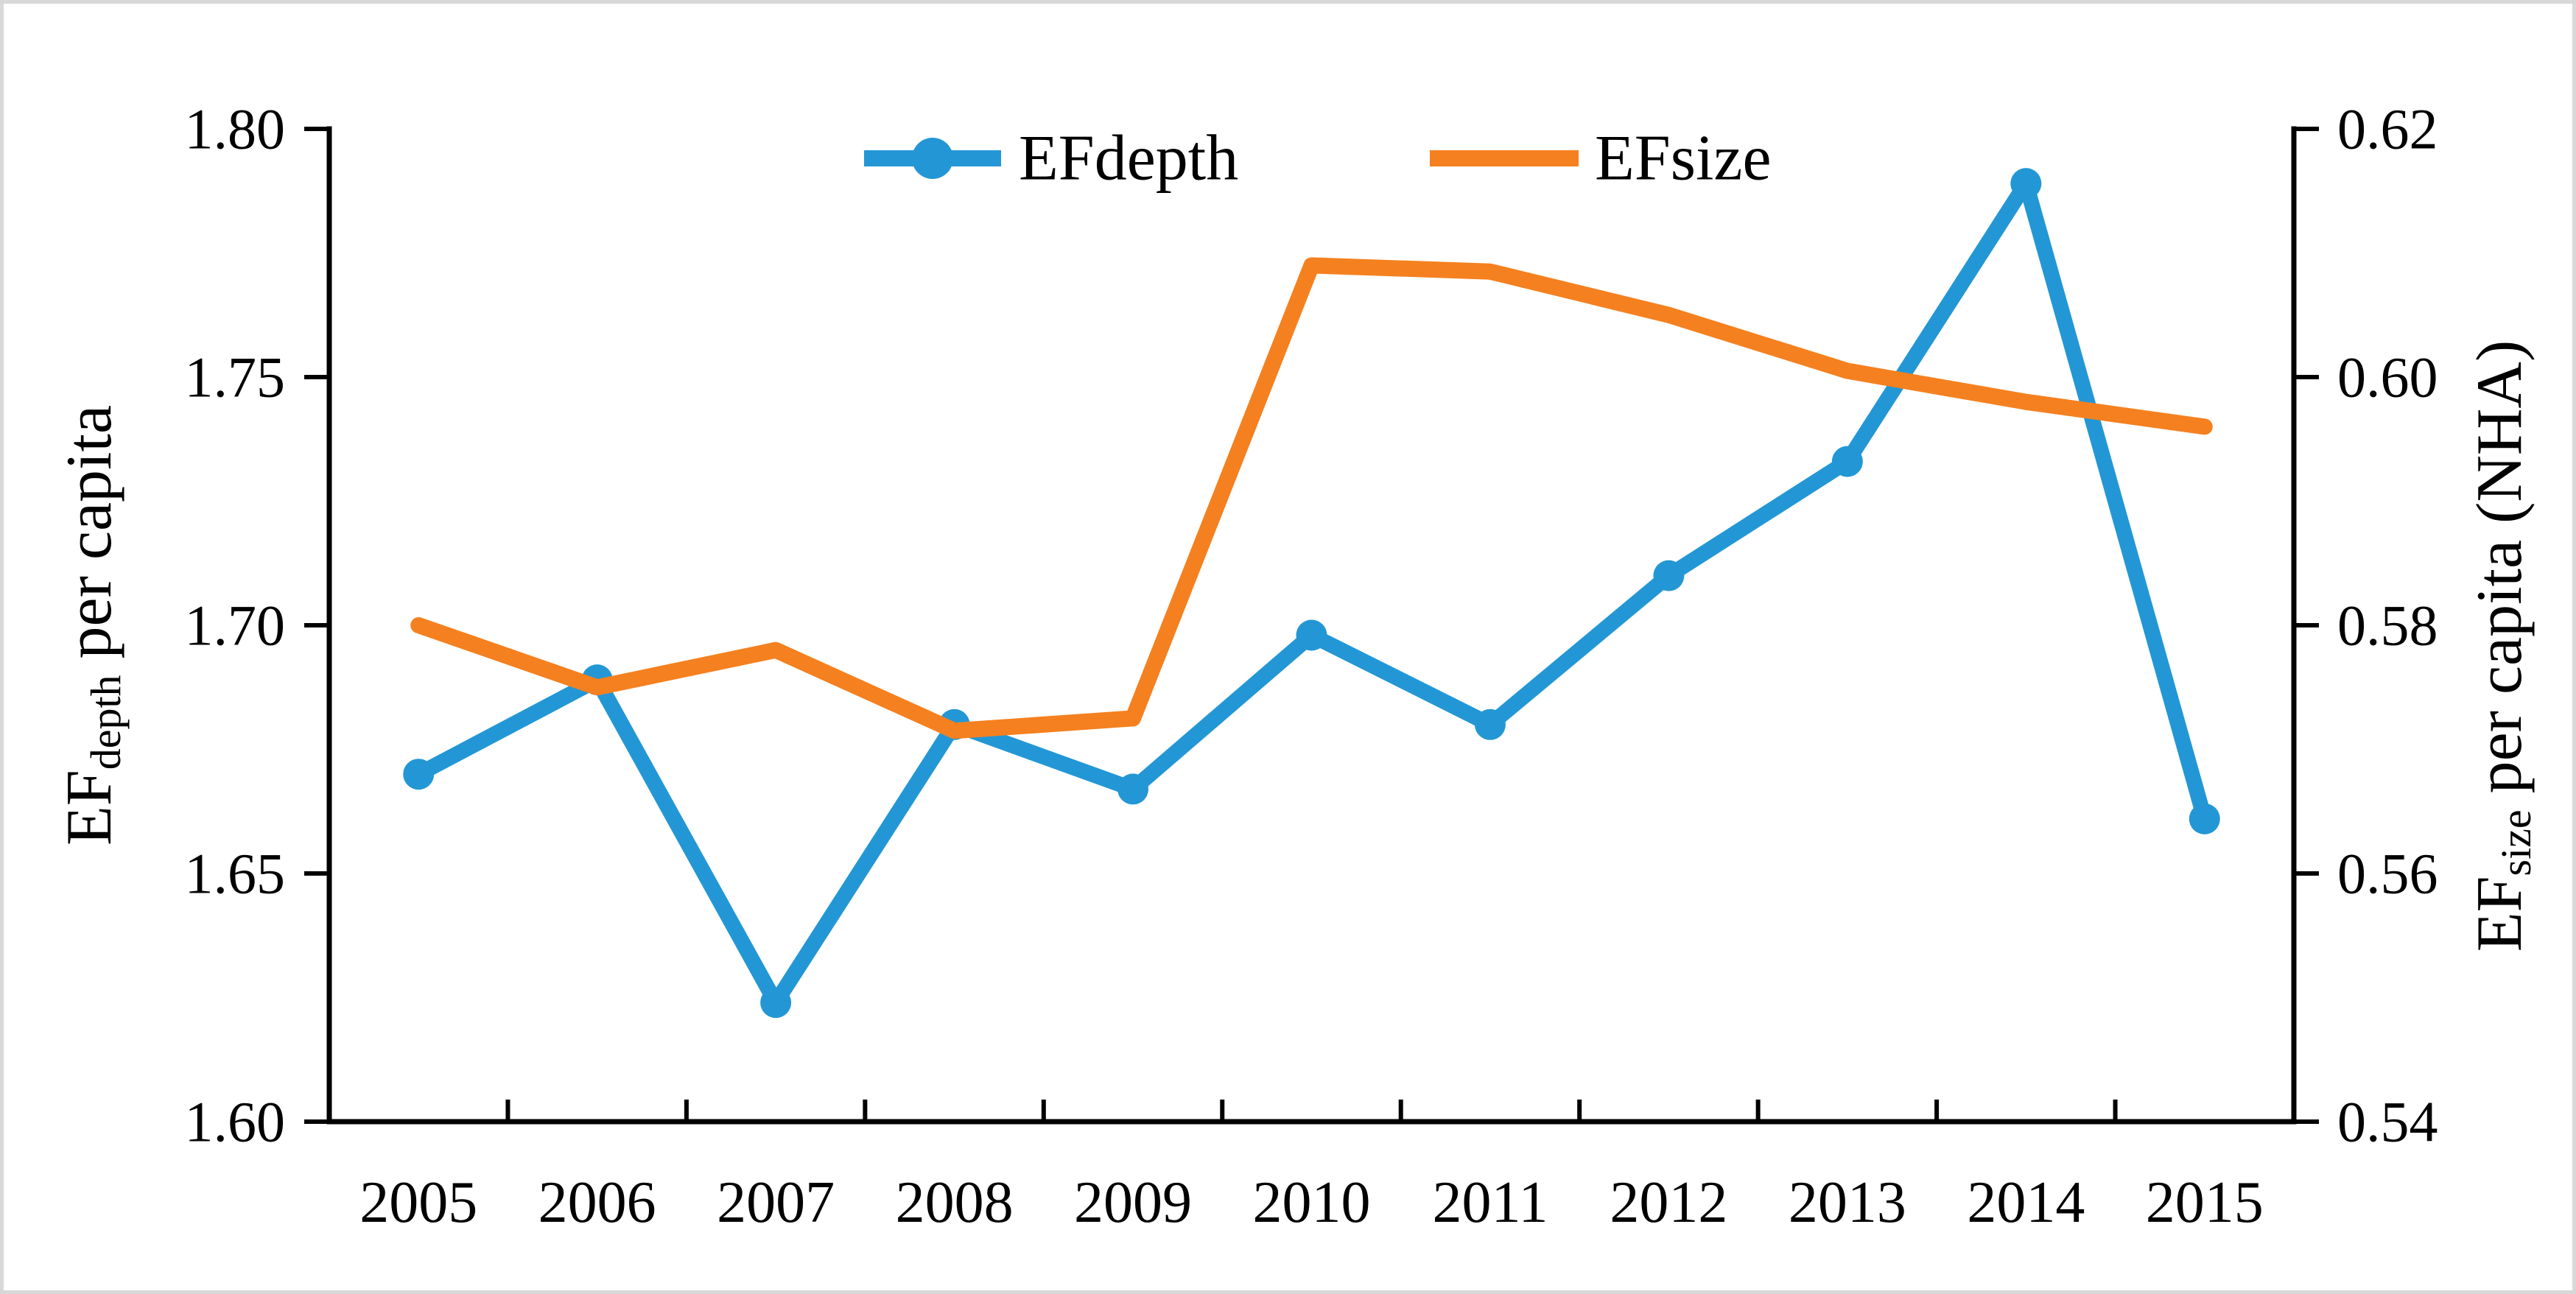 This screenshot has width=2576, height=1294. What do you see at coordinates (2387, 1122) in the screenshot?
I see `right-axis-tick-label: 0.54` at bounding box center [2387, 1122].